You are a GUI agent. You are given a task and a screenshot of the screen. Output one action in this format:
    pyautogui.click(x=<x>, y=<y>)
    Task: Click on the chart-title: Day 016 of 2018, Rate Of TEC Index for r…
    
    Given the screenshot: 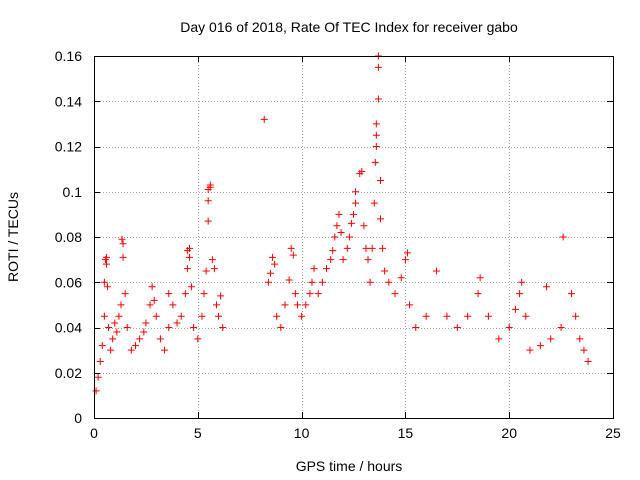 What is the action you would take?
    pyautogui.click(x=349, y=27)
    